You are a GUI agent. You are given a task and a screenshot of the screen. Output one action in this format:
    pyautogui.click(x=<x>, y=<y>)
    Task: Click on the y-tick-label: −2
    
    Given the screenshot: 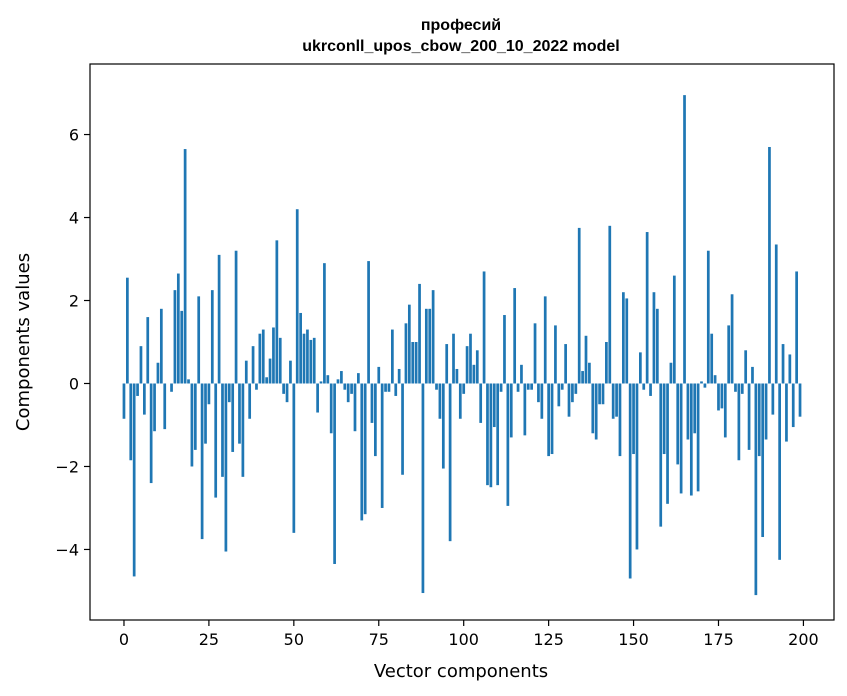 What is the action you would take?
    pyautogui.click(x=67, y=466)
    